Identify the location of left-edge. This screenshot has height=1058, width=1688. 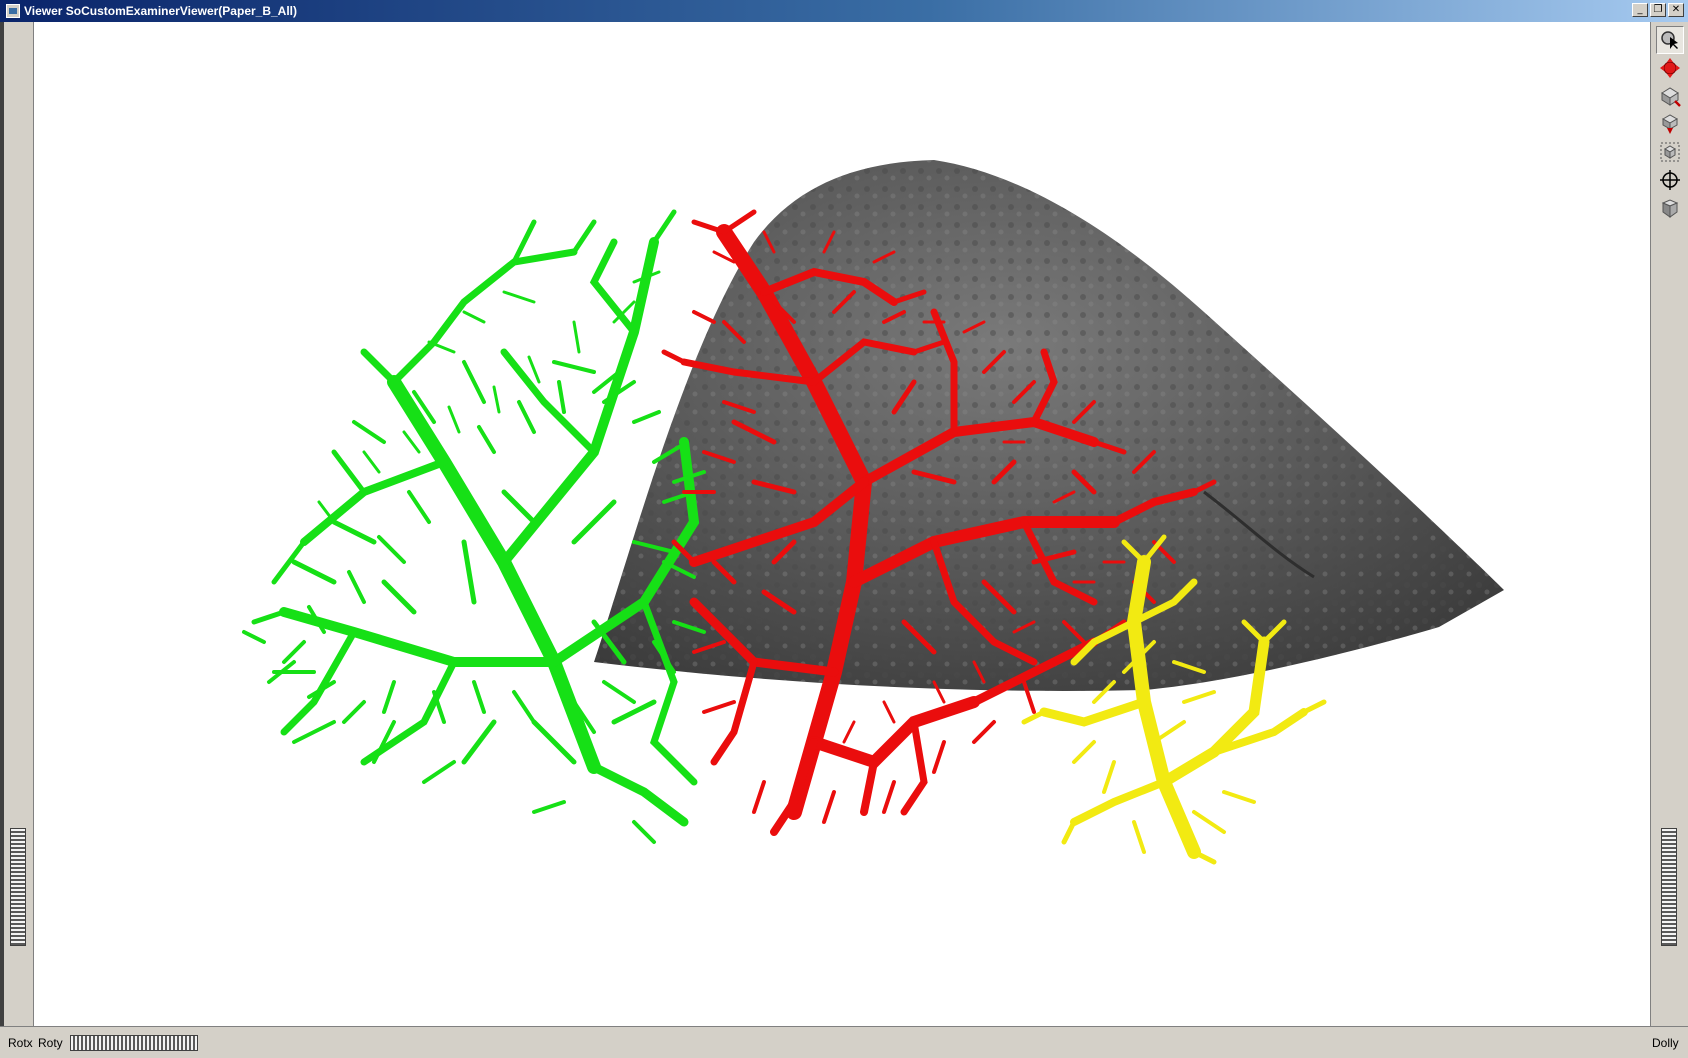
(2, 524).